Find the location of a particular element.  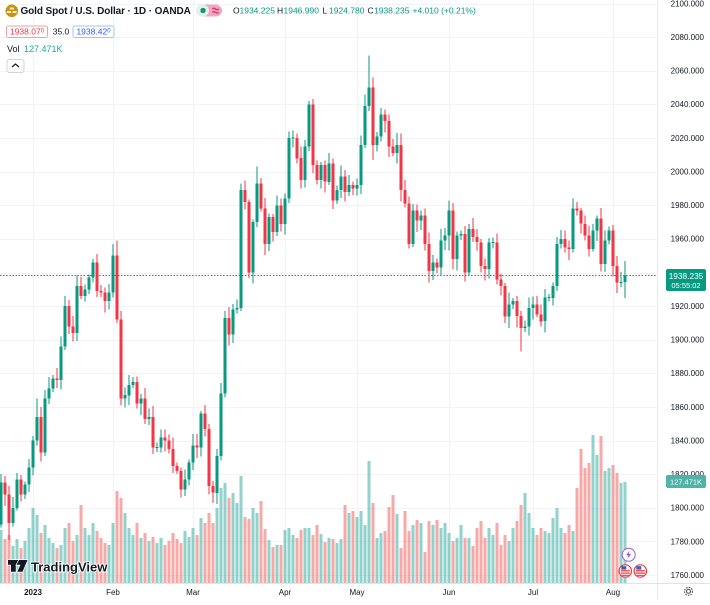

svg-text: 1946.990 is located at coordinates (302, 10).